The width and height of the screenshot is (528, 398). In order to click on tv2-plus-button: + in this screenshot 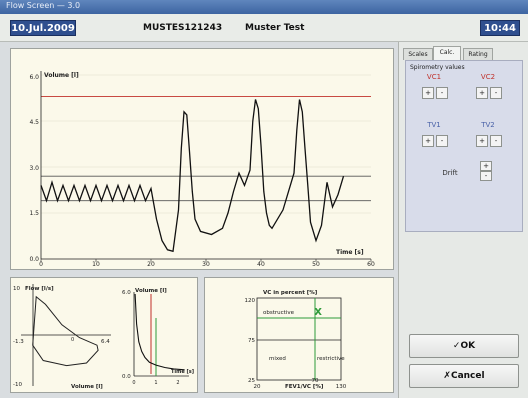, I will do `click(482, 141)`.